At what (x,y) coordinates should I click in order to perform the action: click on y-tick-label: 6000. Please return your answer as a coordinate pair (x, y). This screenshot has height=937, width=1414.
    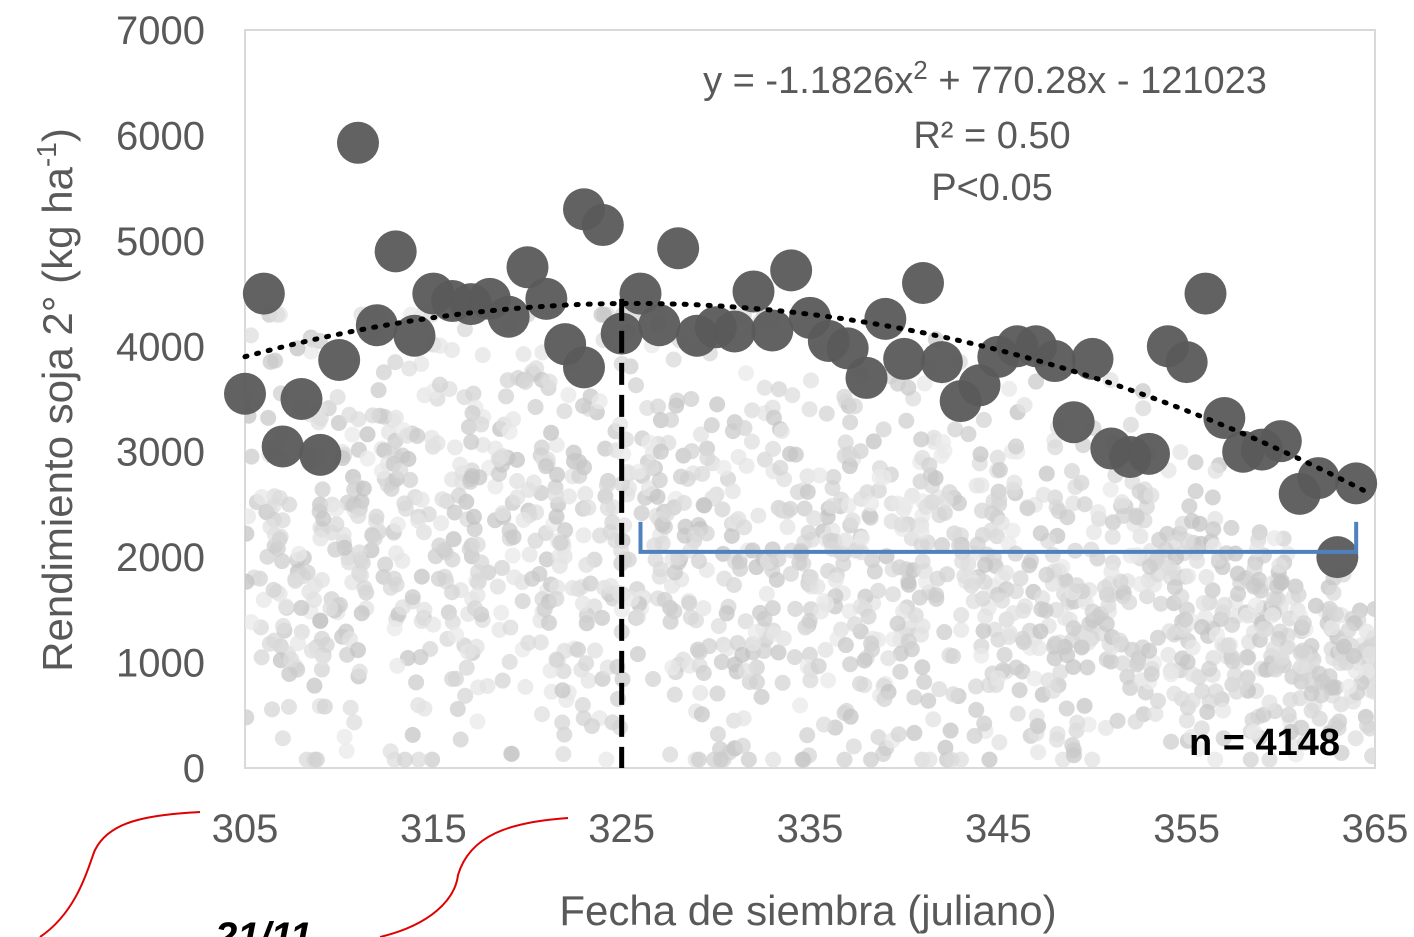
    Looking at the image, I should click on (160, 136).